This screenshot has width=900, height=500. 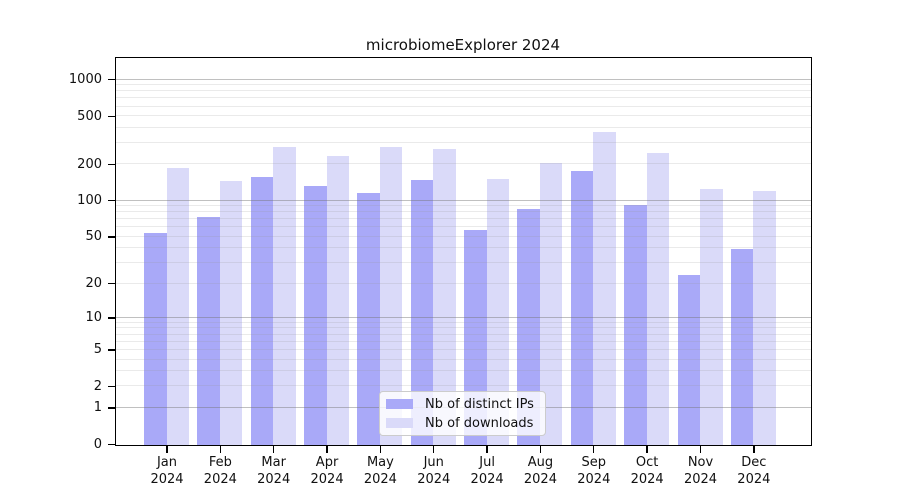 I want to click on bar-downloads-jul, so click(x=498, y=312).